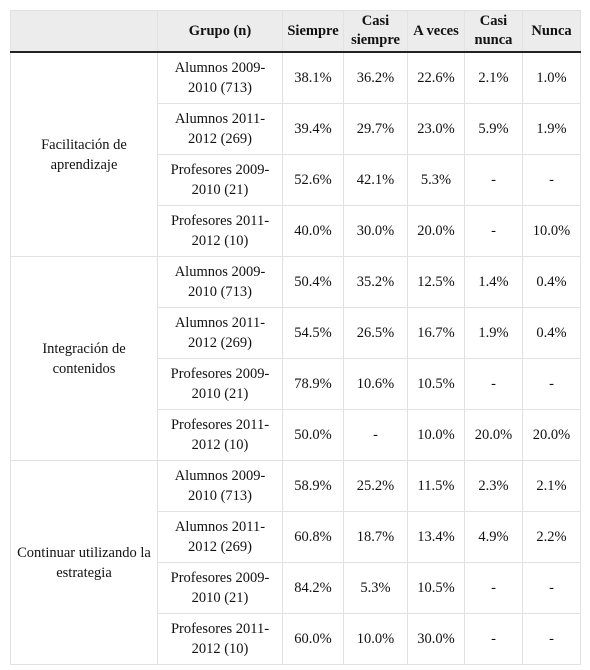  Describe the element at coordinates (551, 129) in the screenshot. I see `value-cell-nunca: 1.9%` at that location.